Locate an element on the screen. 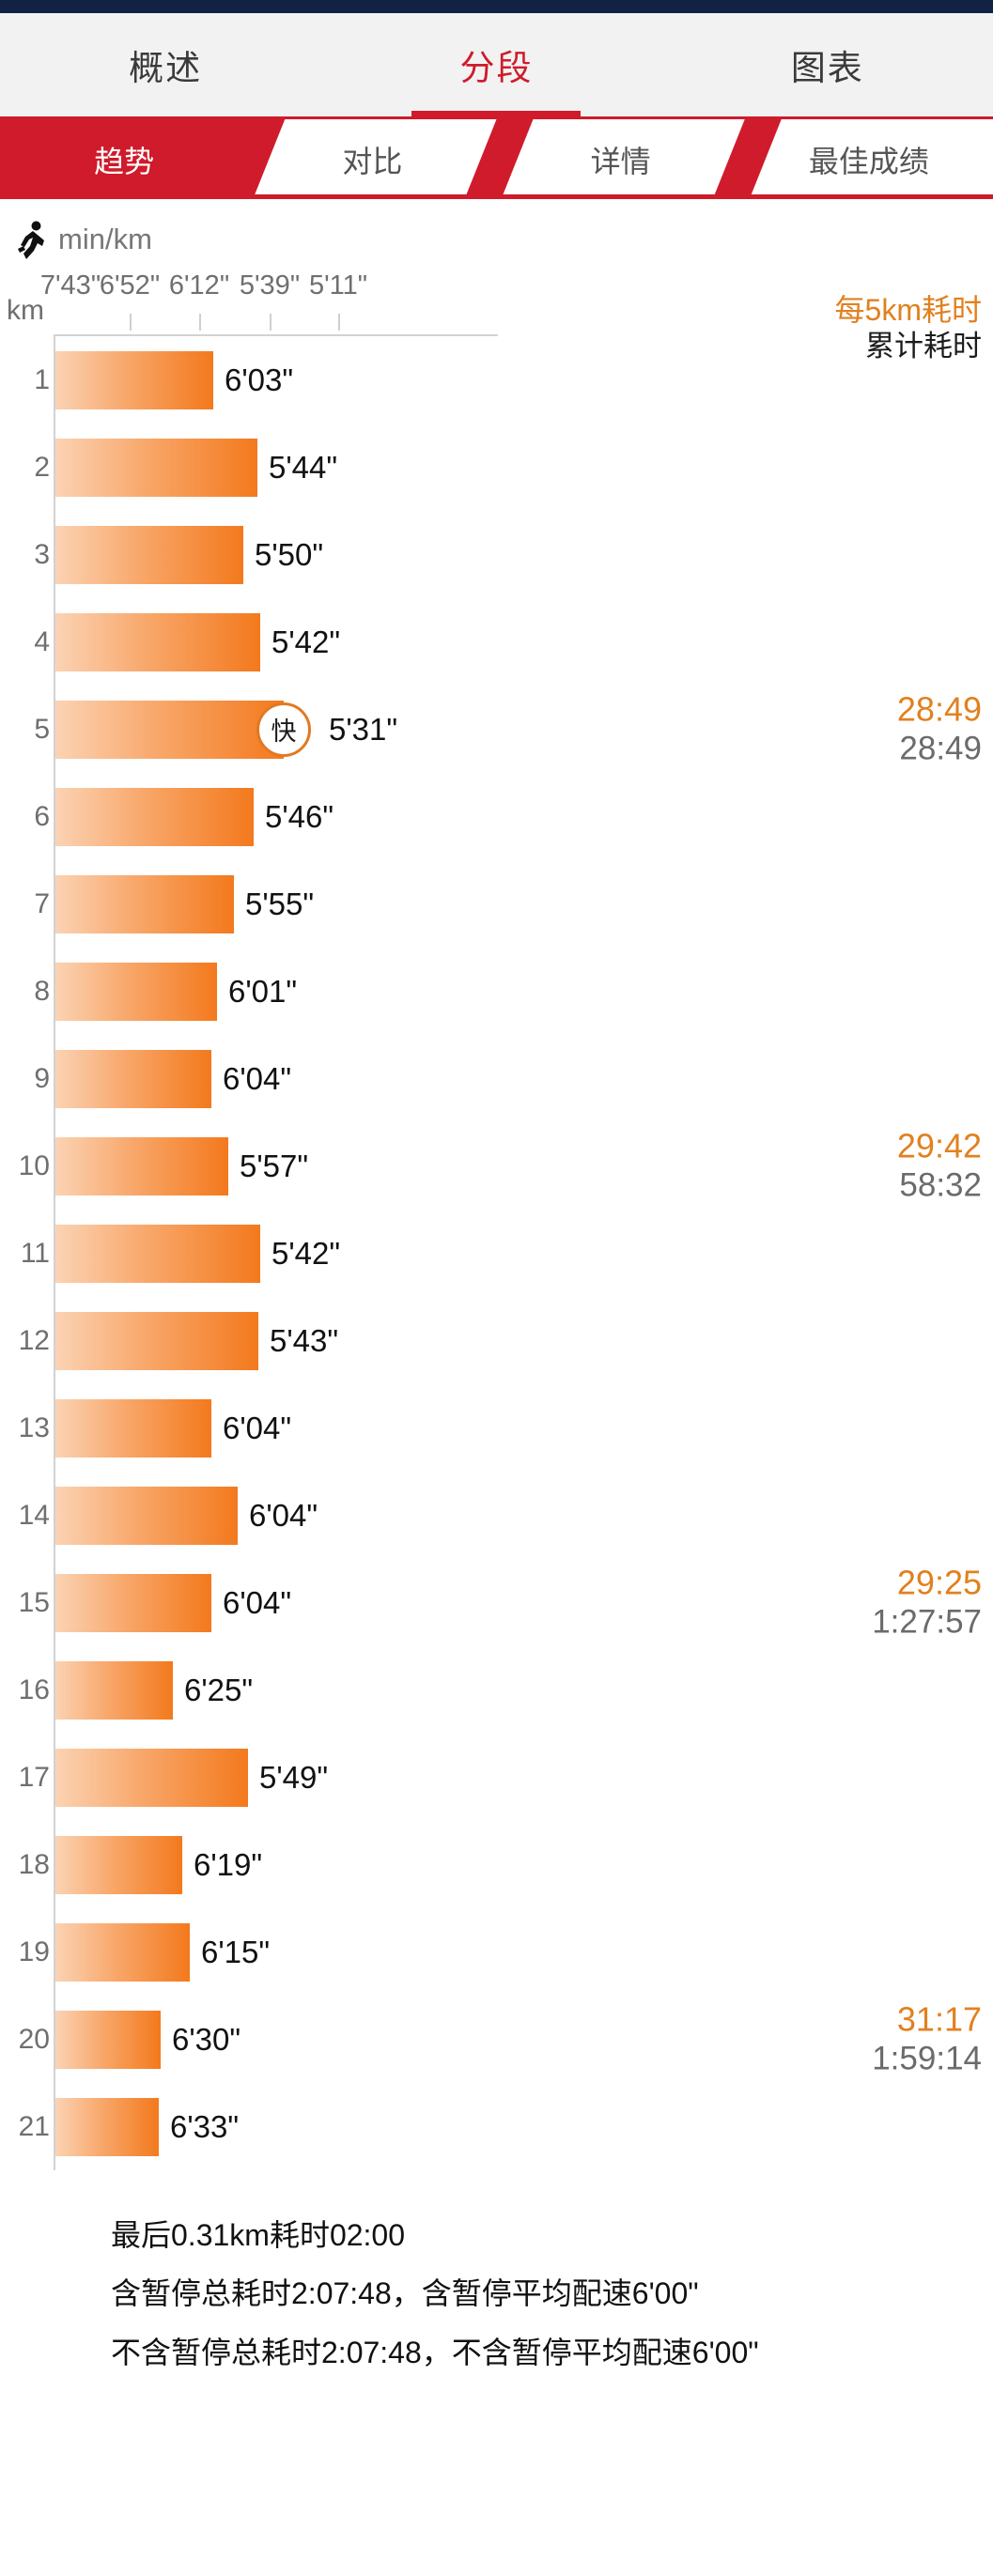 The image size is (993, 2576). primary-tab-splits-label: 分段 is located at coordinates (496, 68).